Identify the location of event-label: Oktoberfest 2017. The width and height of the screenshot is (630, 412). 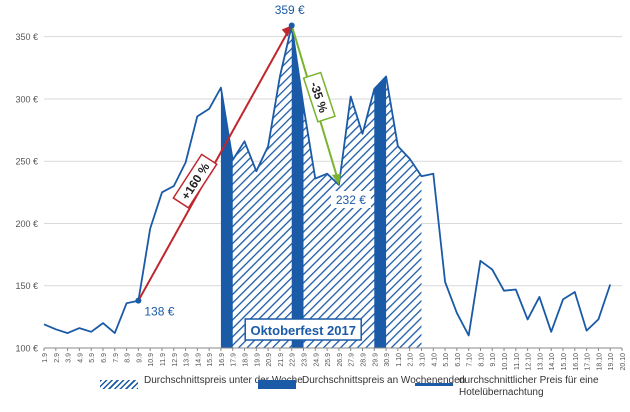
(303, 330).